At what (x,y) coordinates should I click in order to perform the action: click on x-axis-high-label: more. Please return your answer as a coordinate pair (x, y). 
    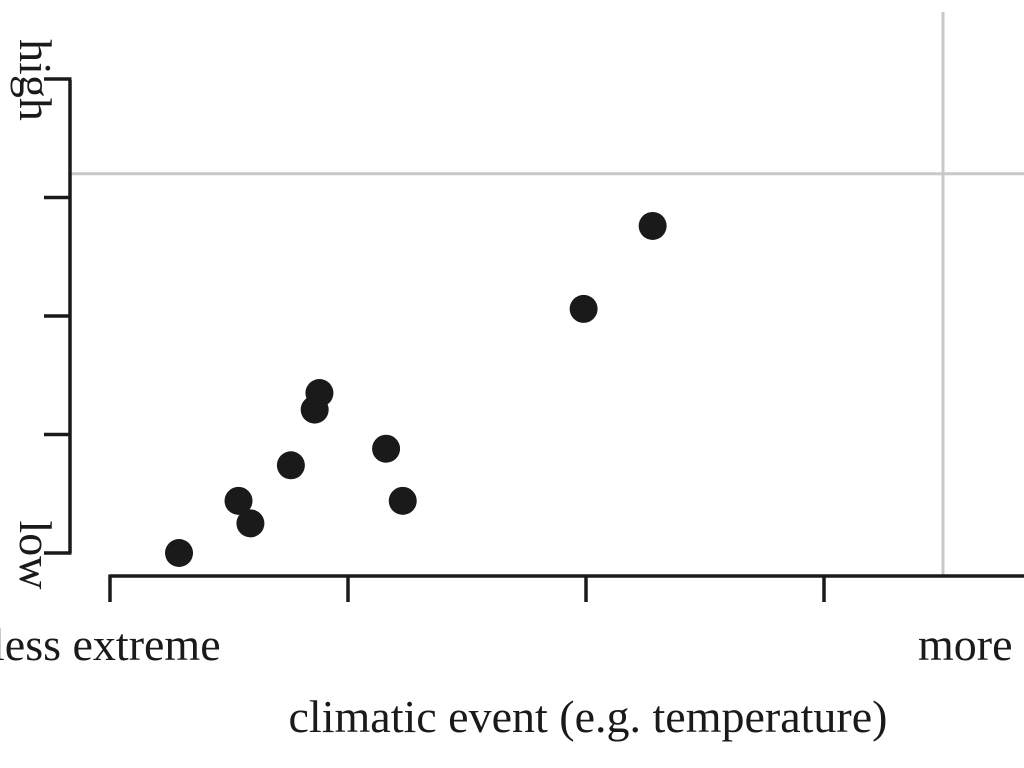
    Looking at the image, I should click on (965, 644).